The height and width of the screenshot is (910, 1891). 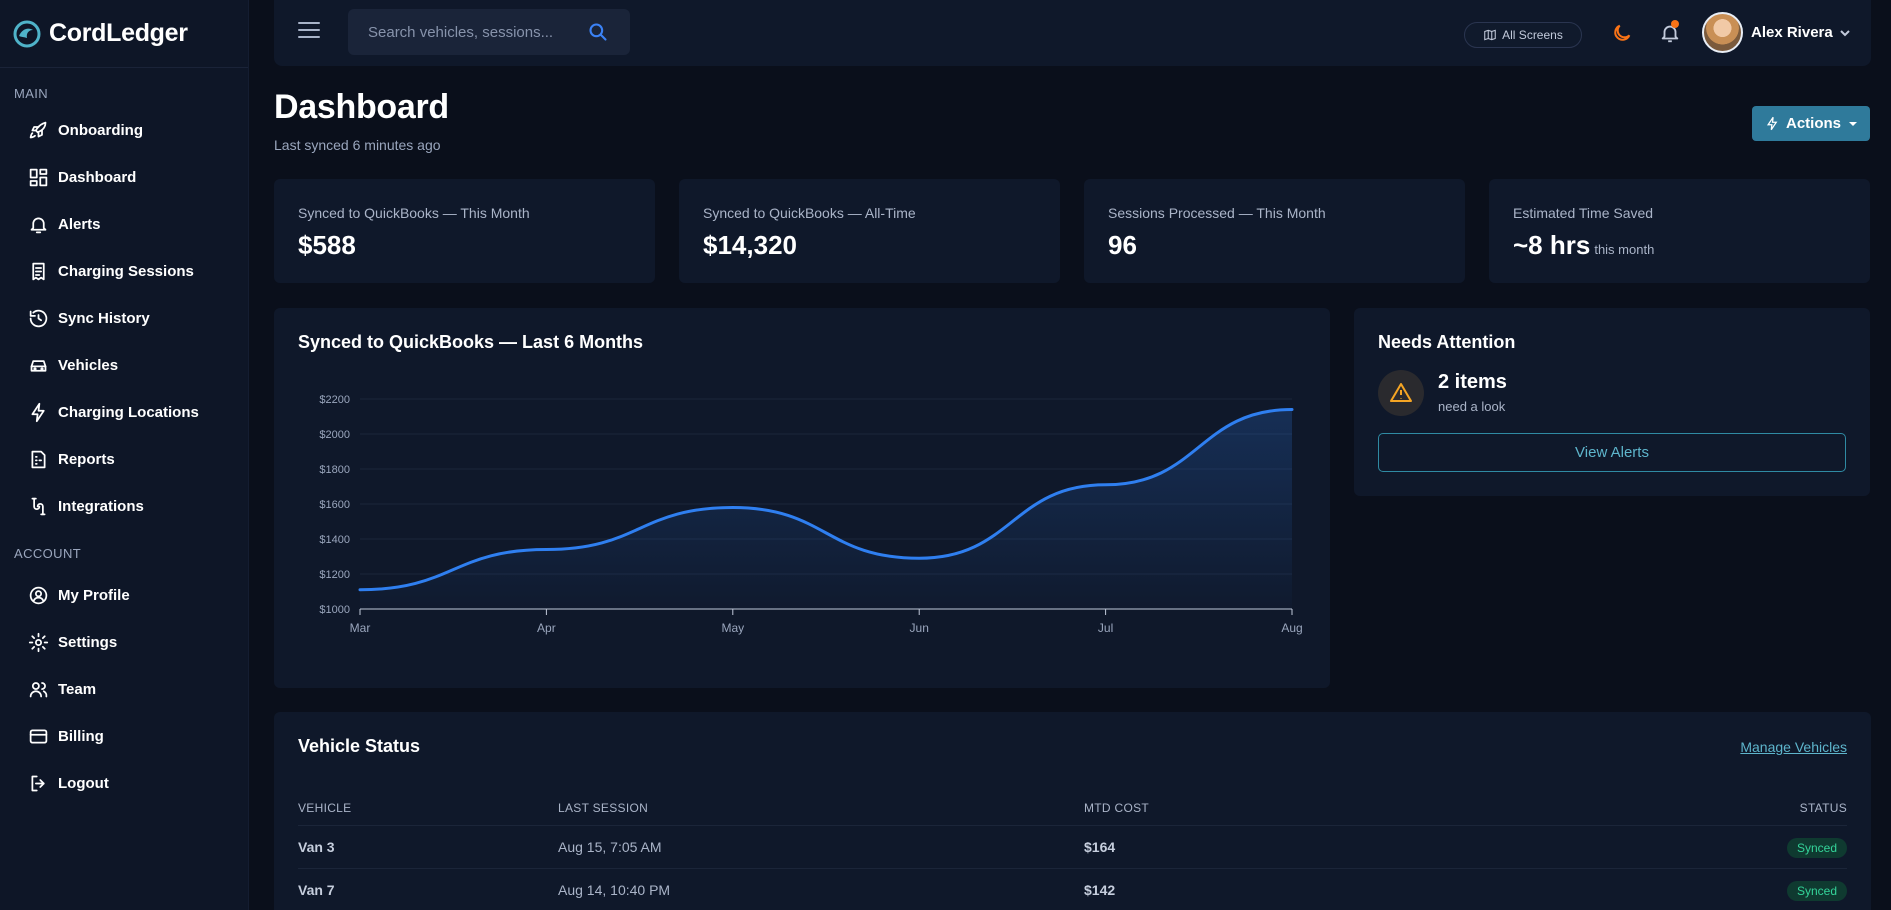 I want to click on stat-value: $588, so click(x=327, y=245).